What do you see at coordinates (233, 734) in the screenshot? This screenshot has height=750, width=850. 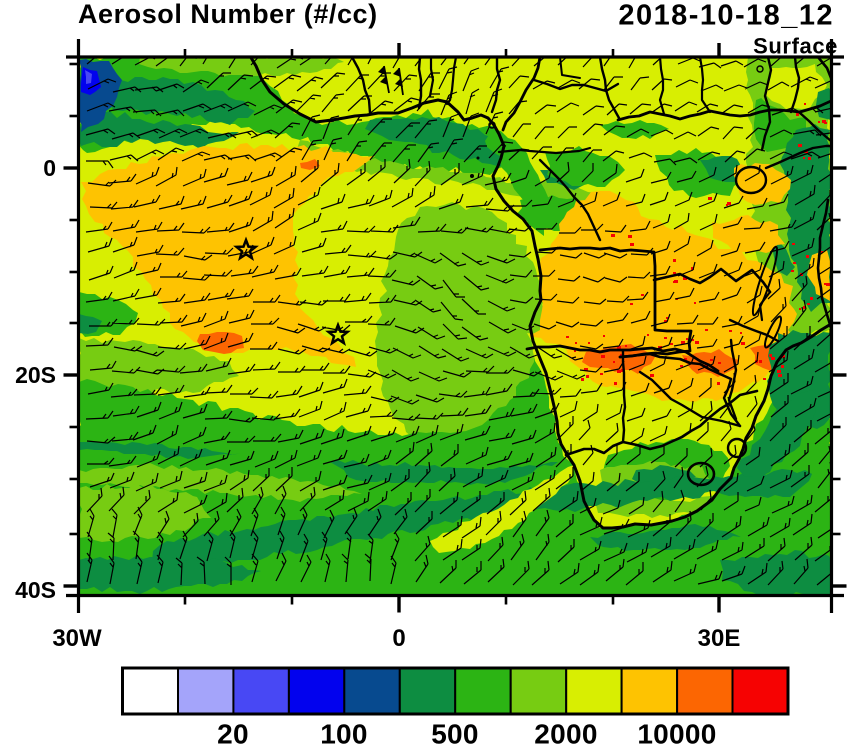 I see `svg-text: 20` at bounding box center [233, 734].